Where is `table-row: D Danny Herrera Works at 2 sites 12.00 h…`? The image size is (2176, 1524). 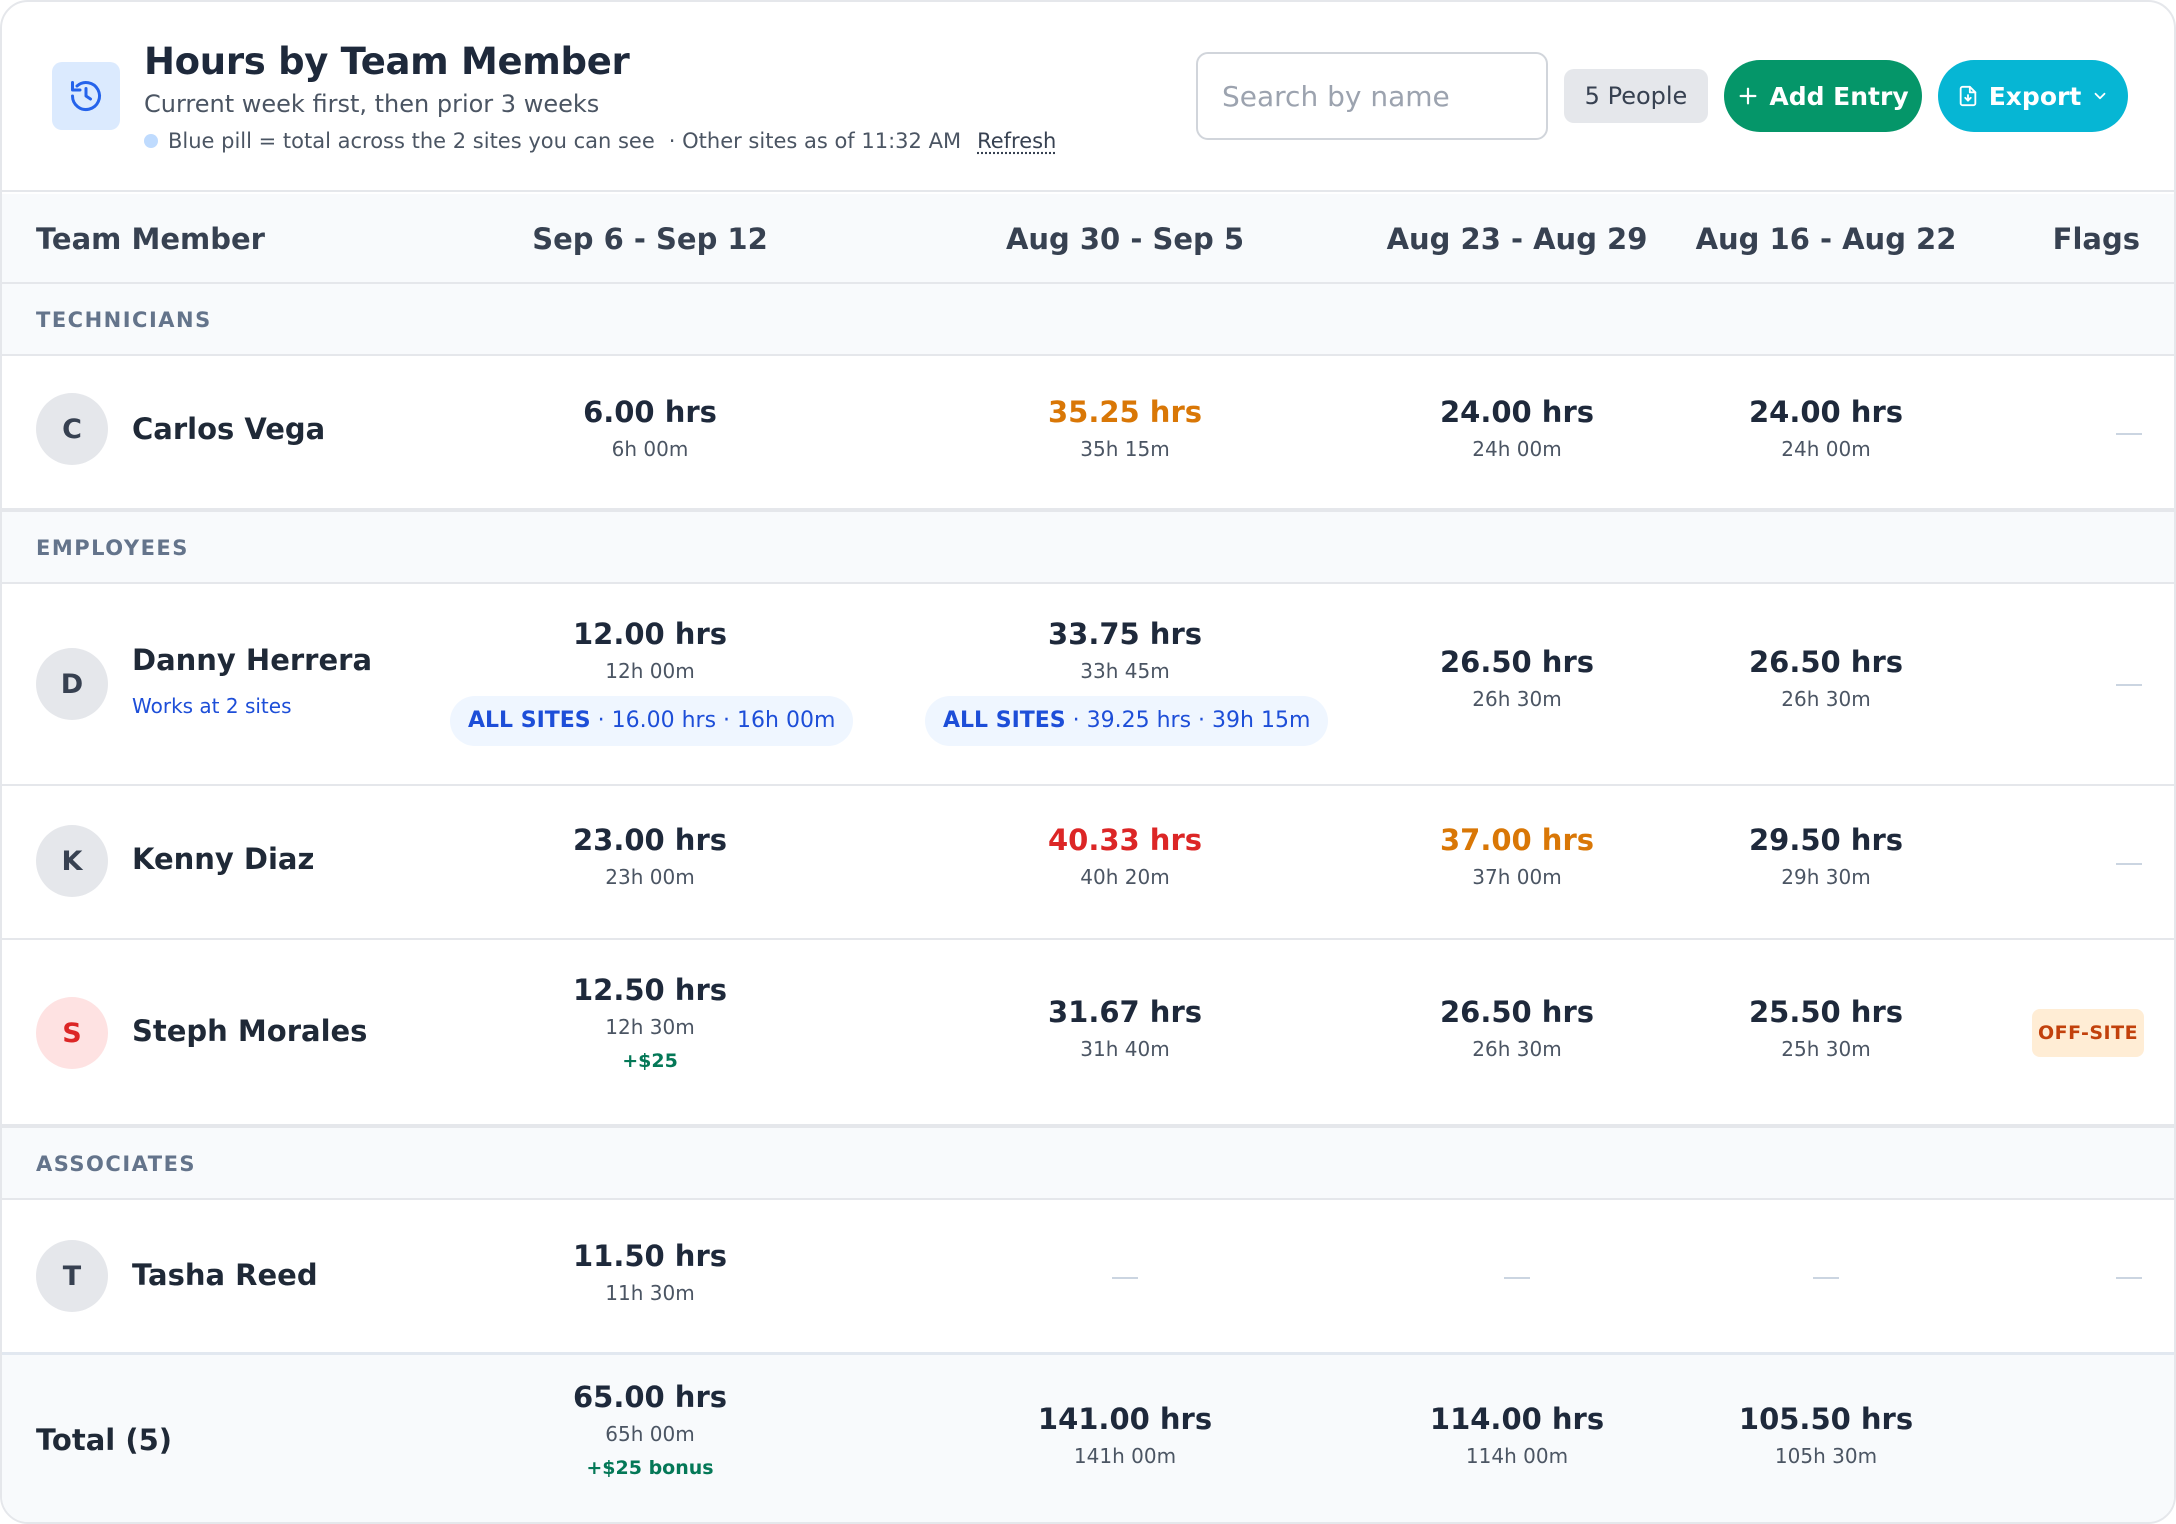
table-row: D Danny Herrera Works at 2 sites 12.00 h… is located at coordinates (1088, 685).